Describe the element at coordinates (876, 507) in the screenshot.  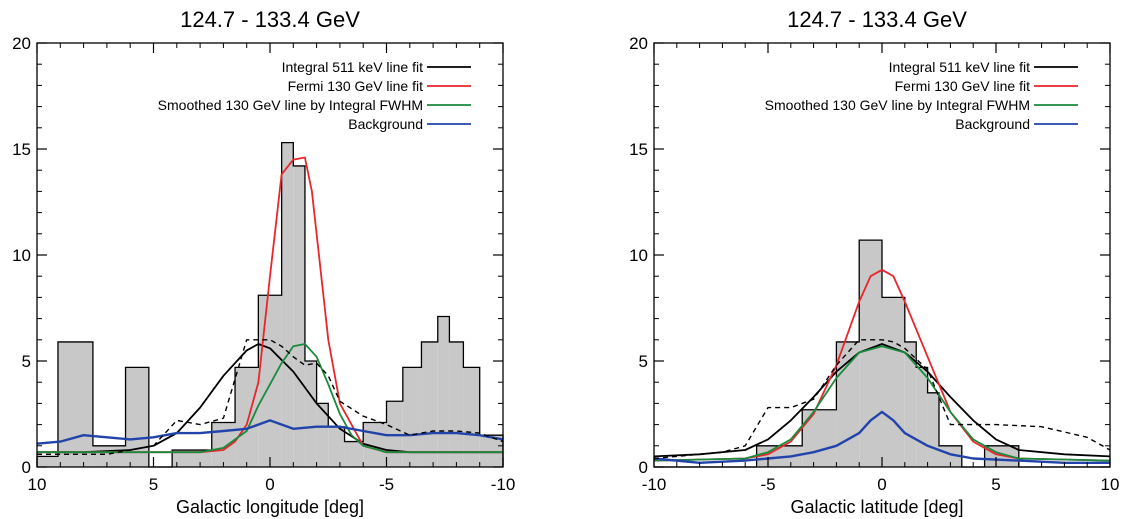
I see `x-axis-label: Galactic latitude [deg]` at that location.